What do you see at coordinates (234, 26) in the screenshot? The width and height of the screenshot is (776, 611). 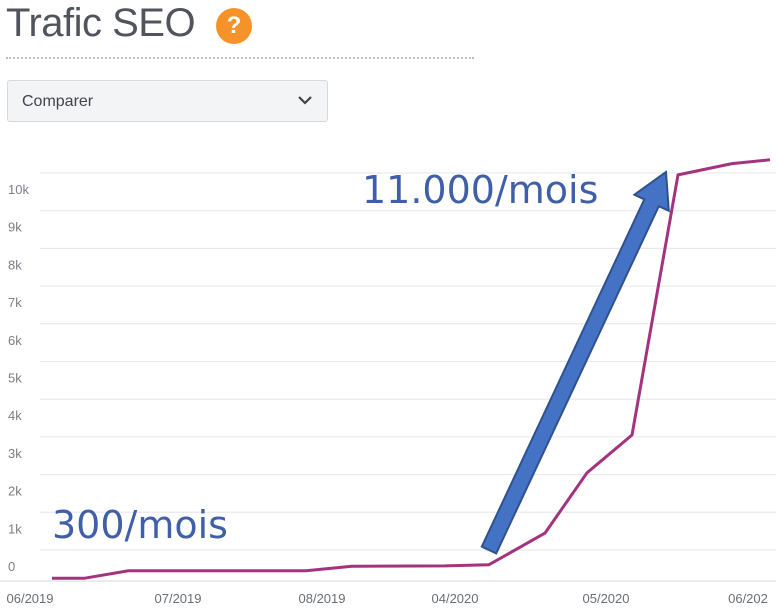 I see `help-icon: ?` at bounding box center [234, 26].